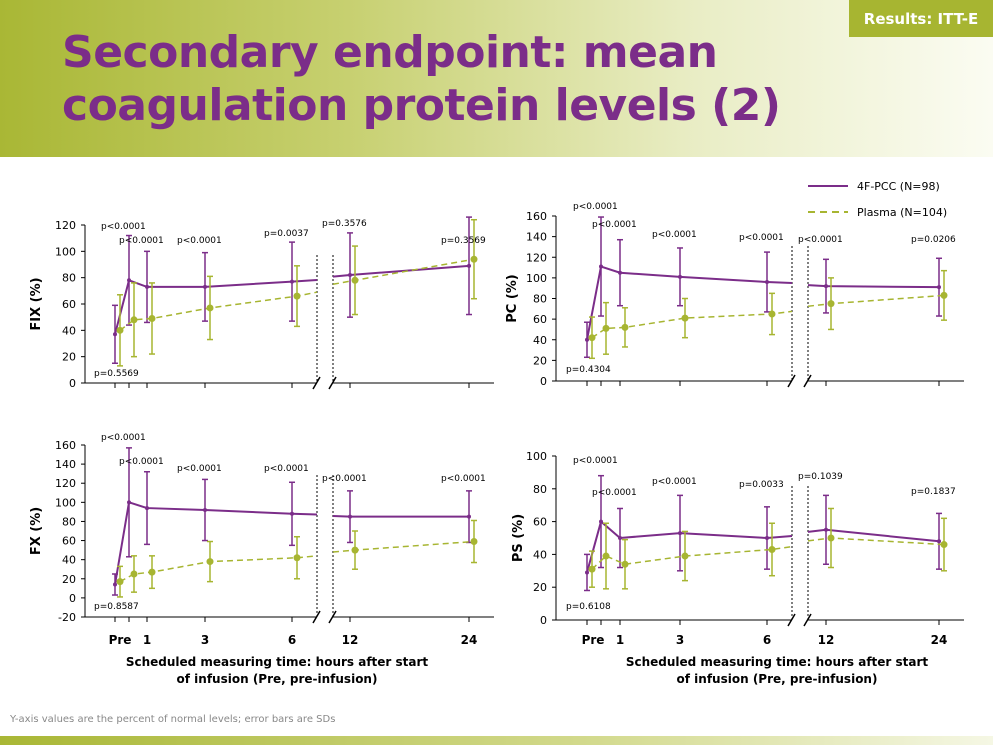 This screenshot has width=993, height=745. What do you see at coordinates (344, 224) in the screenshot?
I see `p-value-label: p=0.3576` at bounding box center [344, 224].